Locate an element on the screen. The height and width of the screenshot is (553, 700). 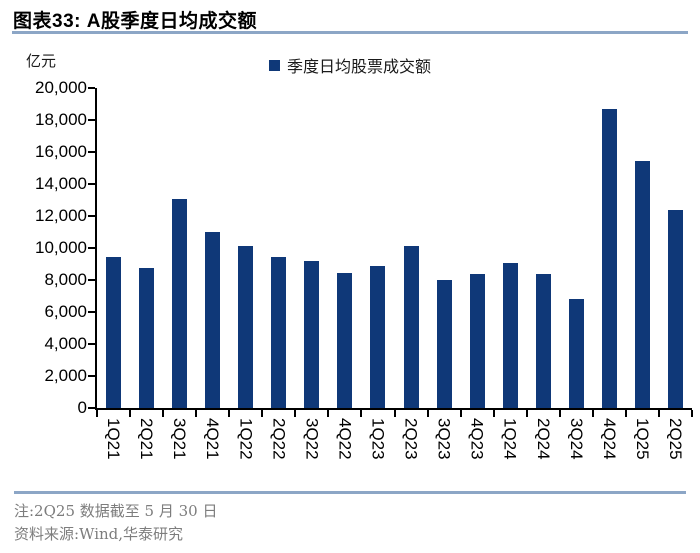
bar-2Q24 is located at coordinates (543, 340).